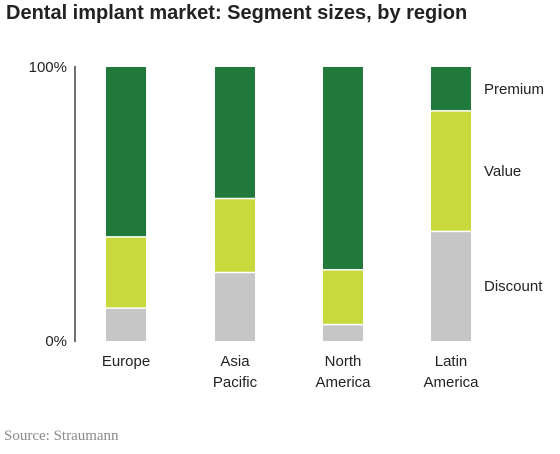  What do you see at coordinates (61, 436) in the screenshot?
I see `source-note: Source: Straumann` at bounding box center [61, 436].